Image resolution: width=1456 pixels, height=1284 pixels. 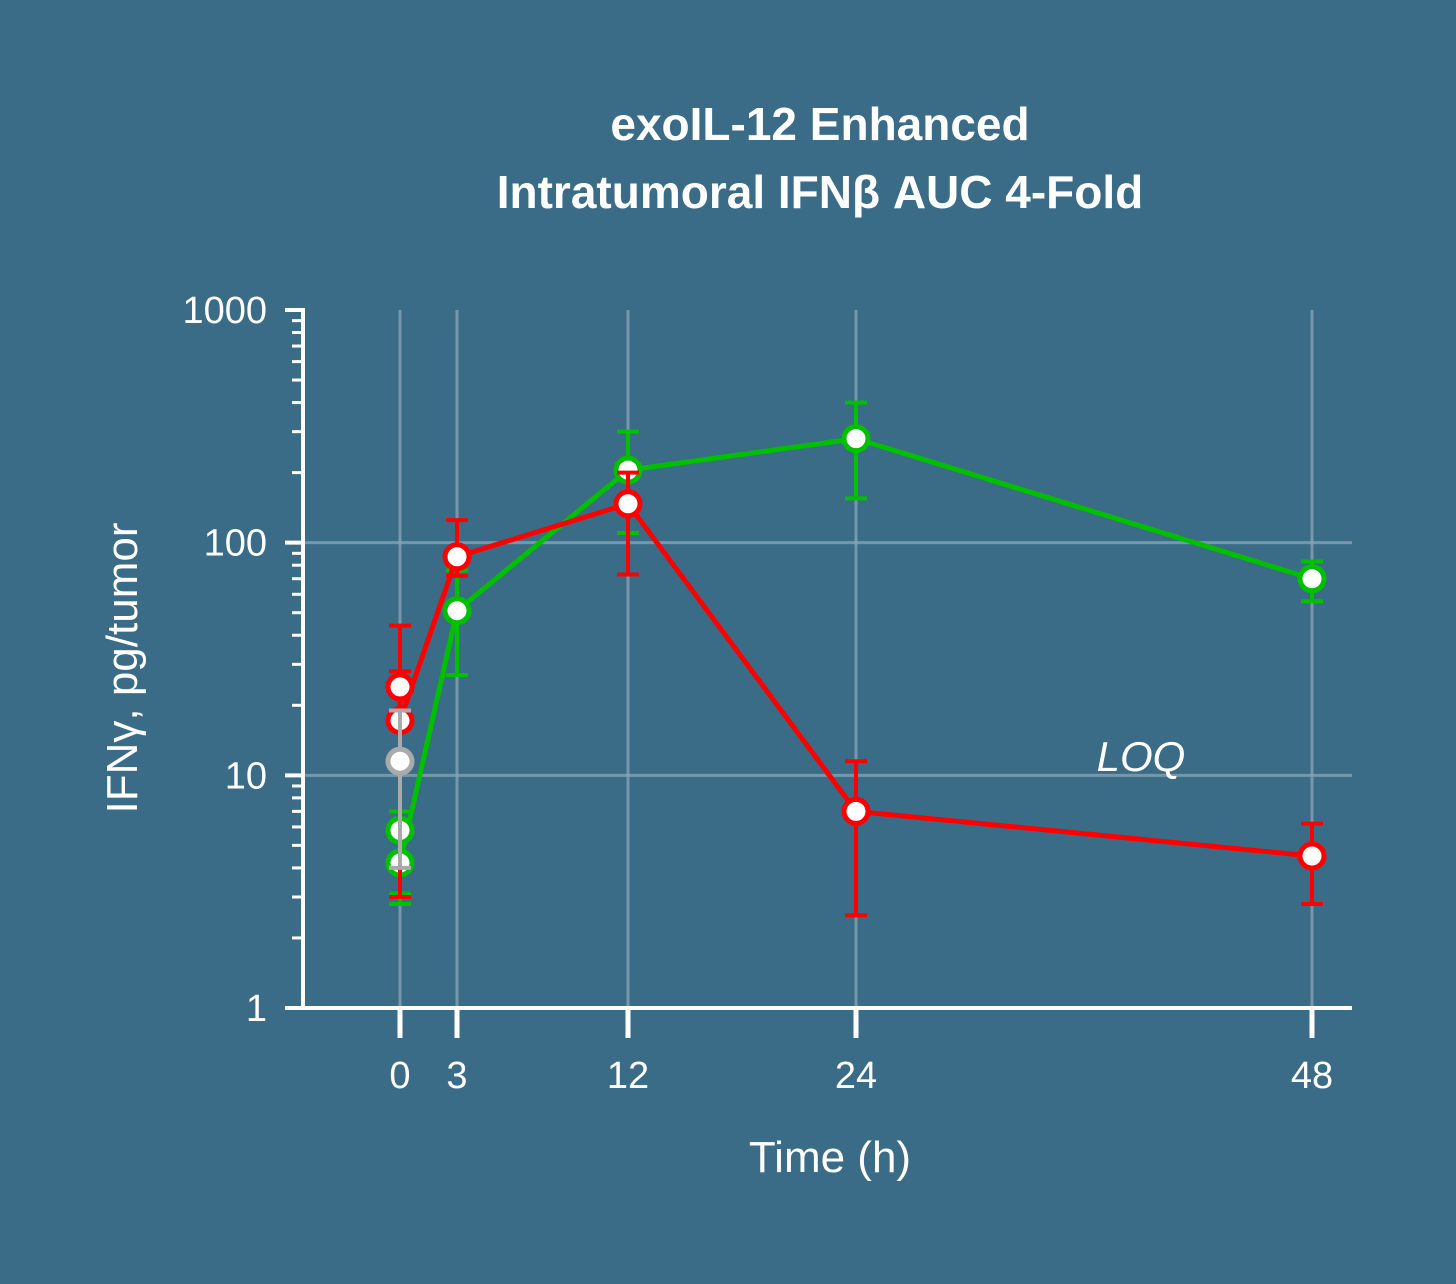 What do you see at coordinates (830, 1157) in the screenshot?
I see `x-axis-label: Time (h)` at bounding box center [830, 1157].